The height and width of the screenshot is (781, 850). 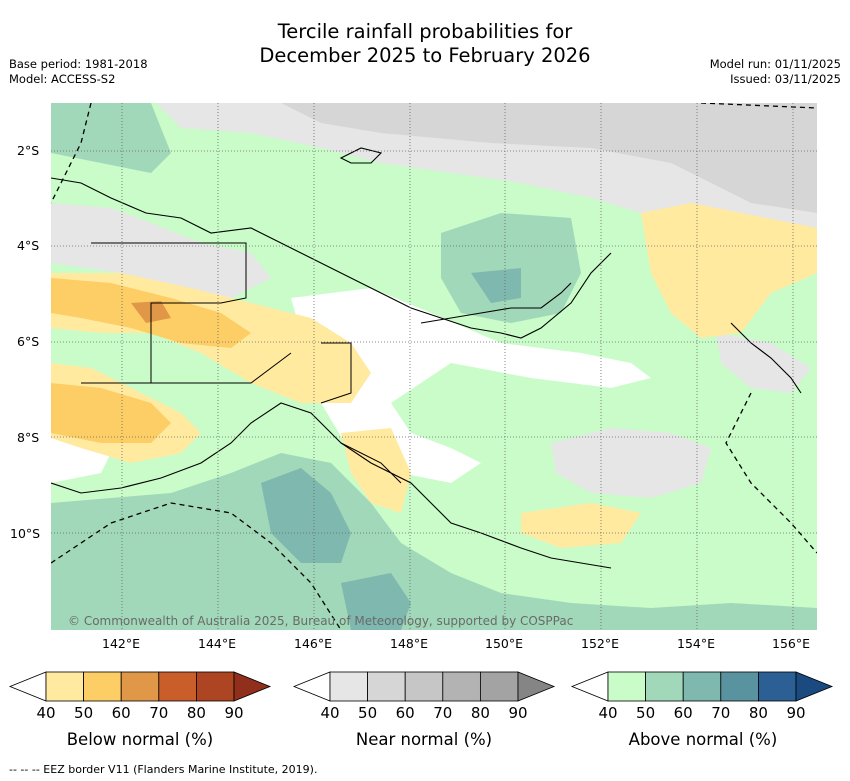 I want to click on near-tick-70: 70, so click(x=443, y=713).